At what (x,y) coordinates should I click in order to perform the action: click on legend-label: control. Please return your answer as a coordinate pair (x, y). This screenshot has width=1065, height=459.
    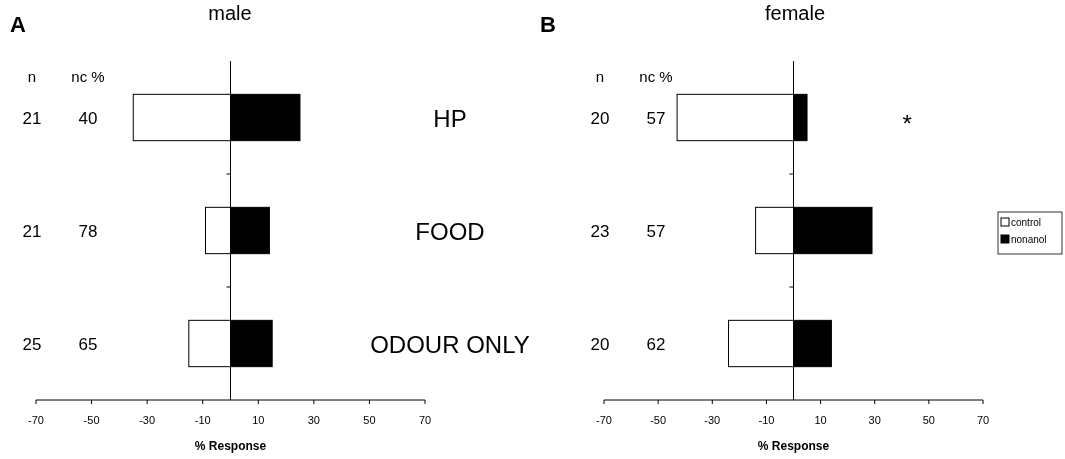
    Looking at the image, I should click on (1026, 222).